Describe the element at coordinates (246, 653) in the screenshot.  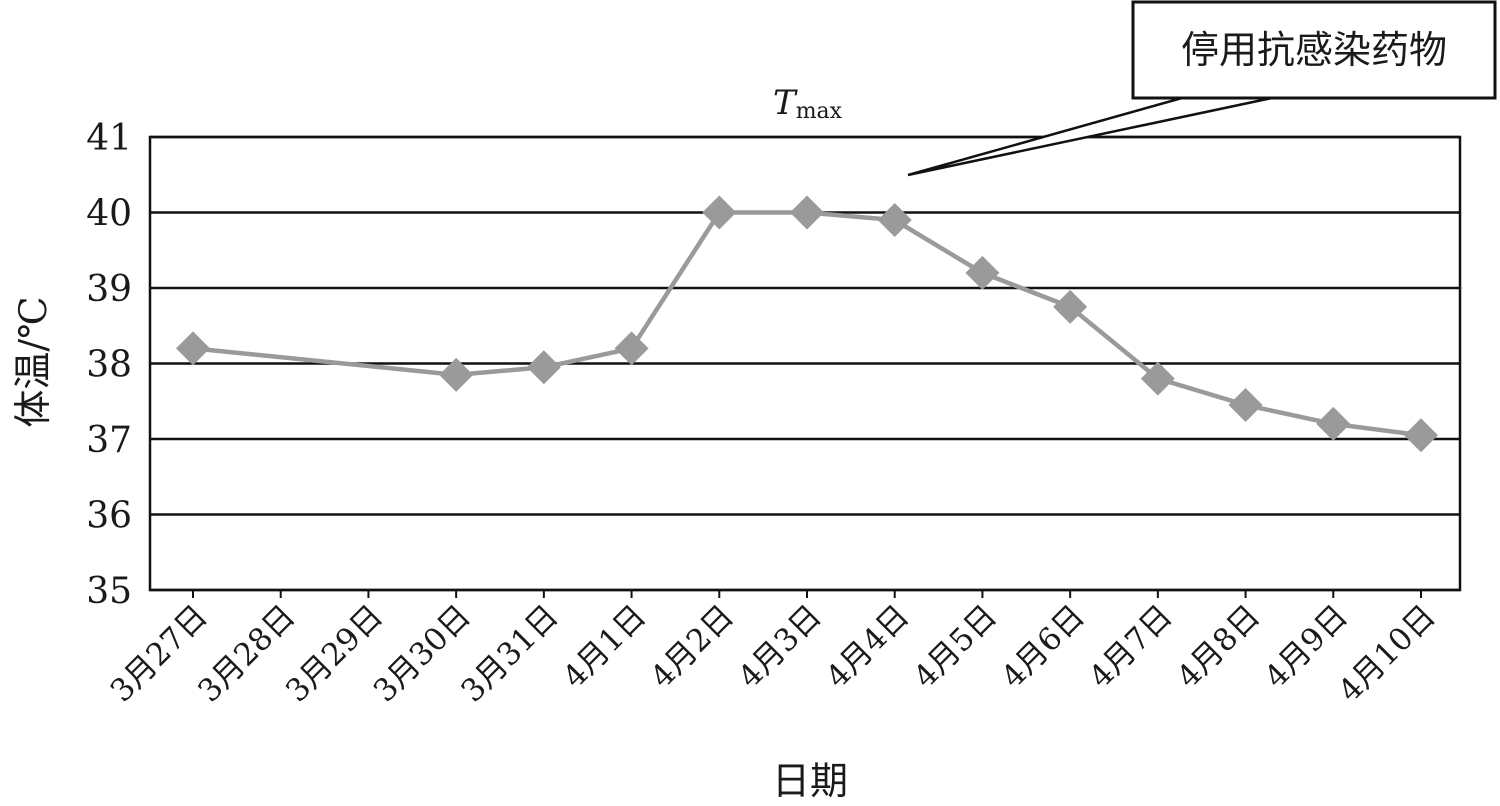
I see `x-tick-label: 3月28日` at that location.